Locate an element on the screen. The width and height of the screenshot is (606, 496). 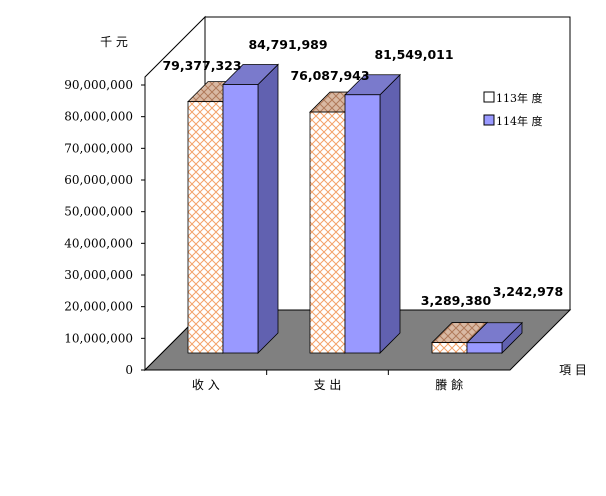
y-tick-label: 80,000,000 is located at coordinates (98, 117).